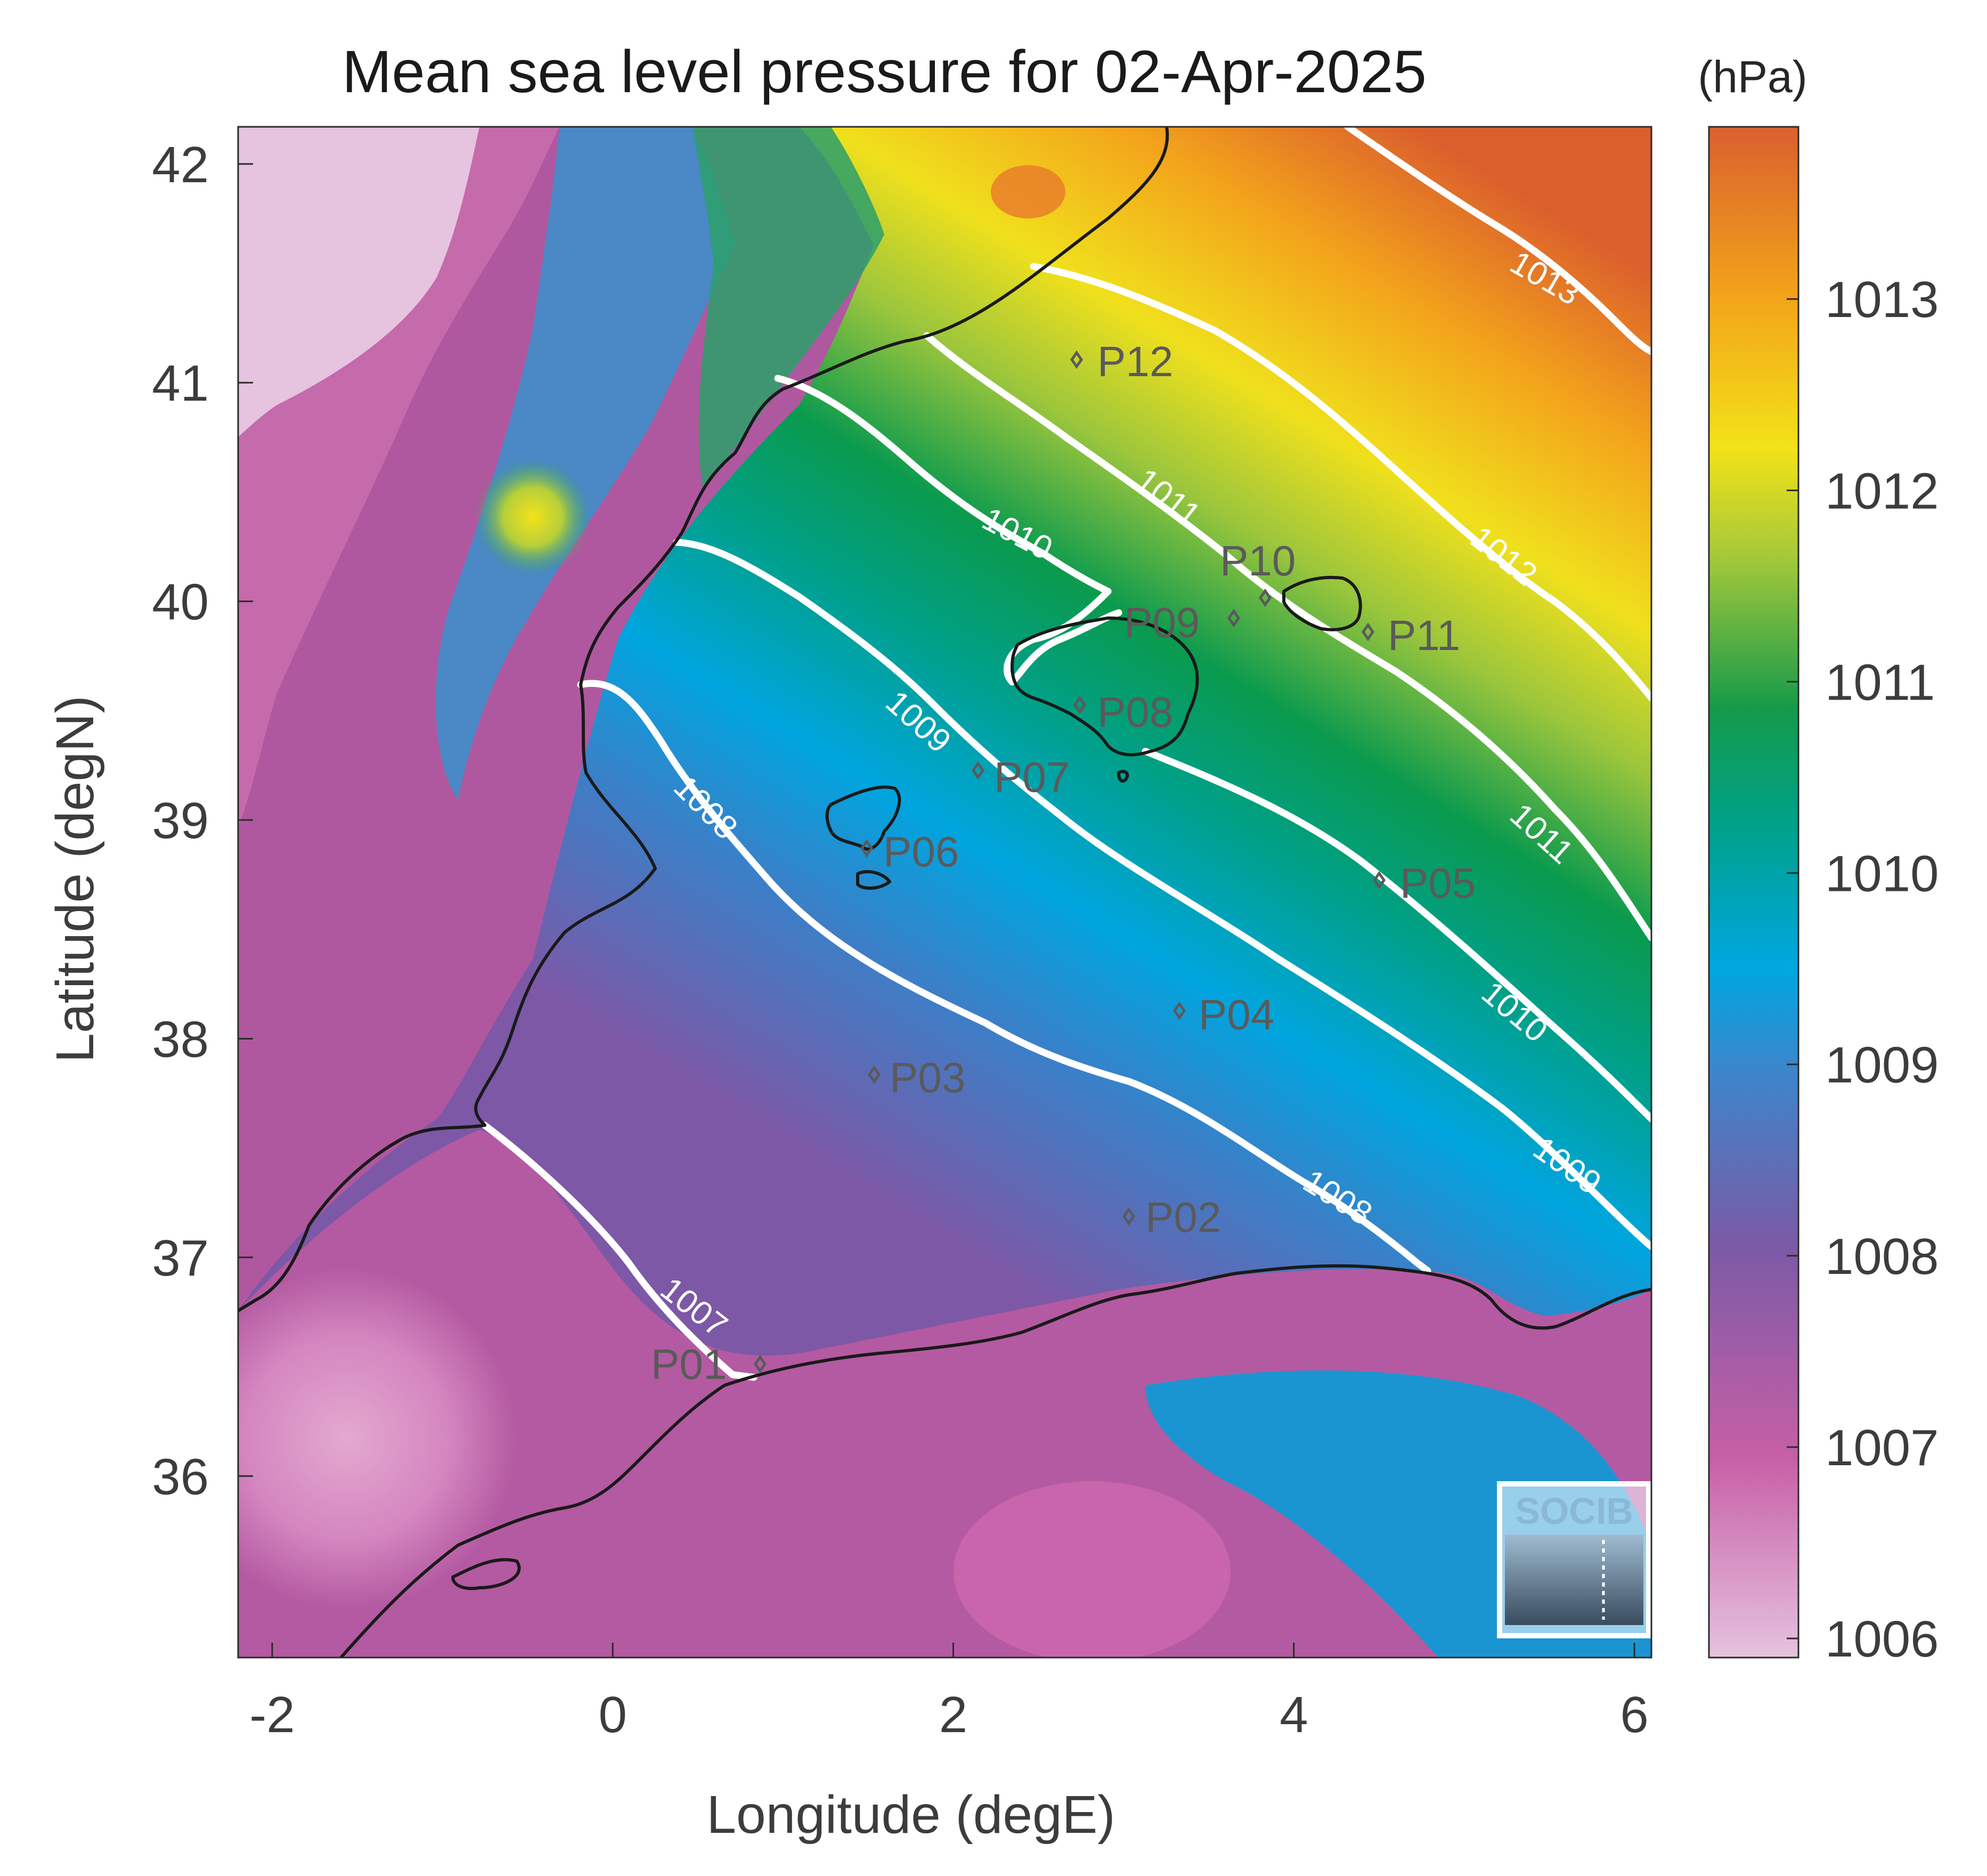  Describe the element at coordinates (180, 603) in the screenshot. I see `y-tick-label: 40` at that location.